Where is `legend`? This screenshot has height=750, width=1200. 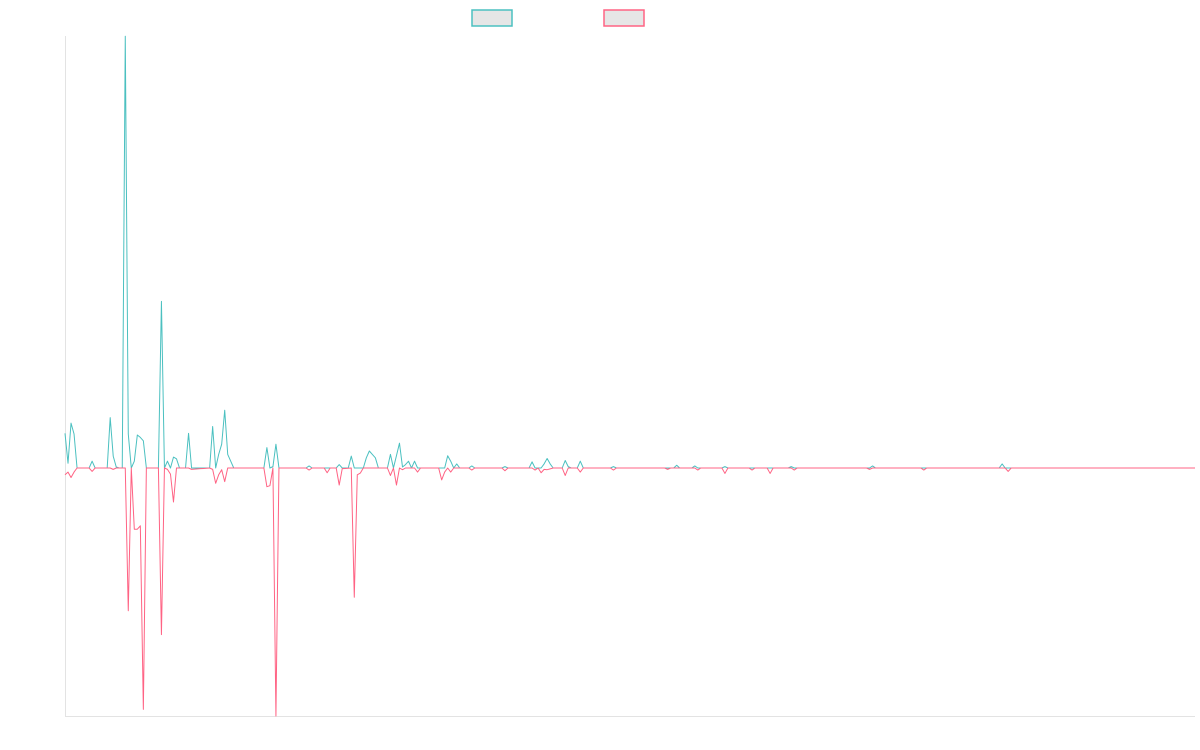 legend is located at coordinates (558, 18).